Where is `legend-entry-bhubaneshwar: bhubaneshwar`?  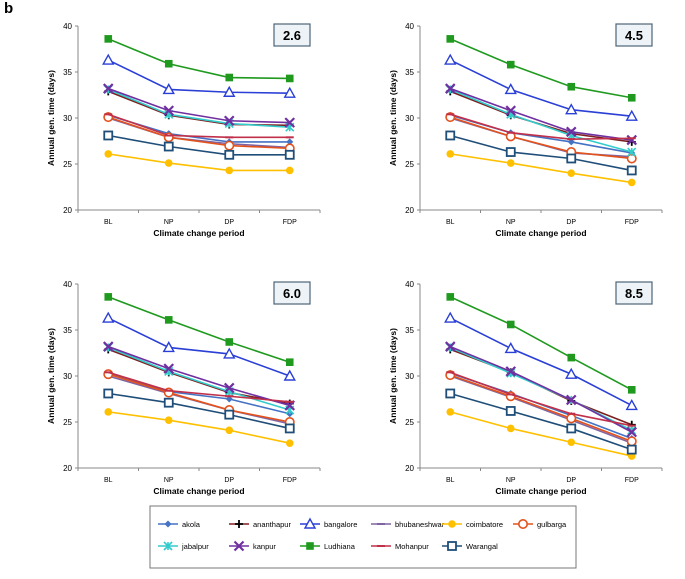 legend-entry-bhubaneshwar: bhubaneshwar is located at coordinates (408, 524).